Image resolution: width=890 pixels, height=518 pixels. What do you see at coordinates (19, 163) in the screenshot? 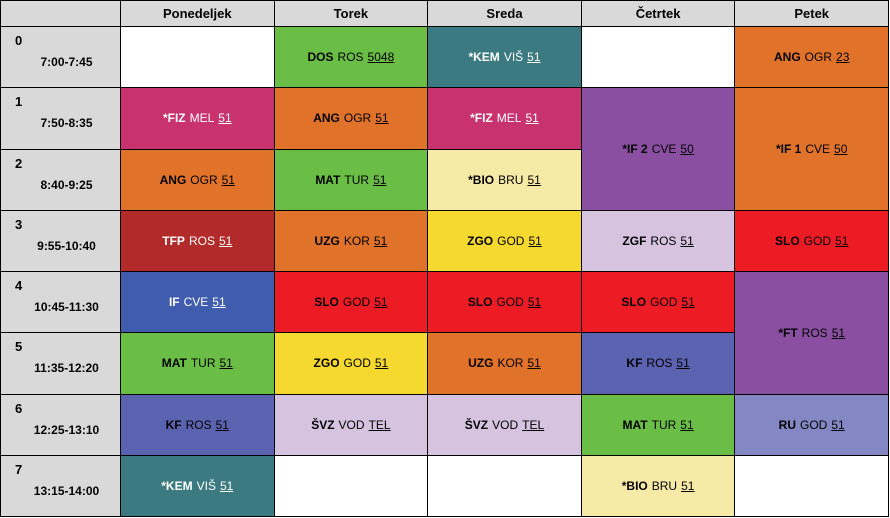
I see `period-number: 2` at bounding box center [19, 163].